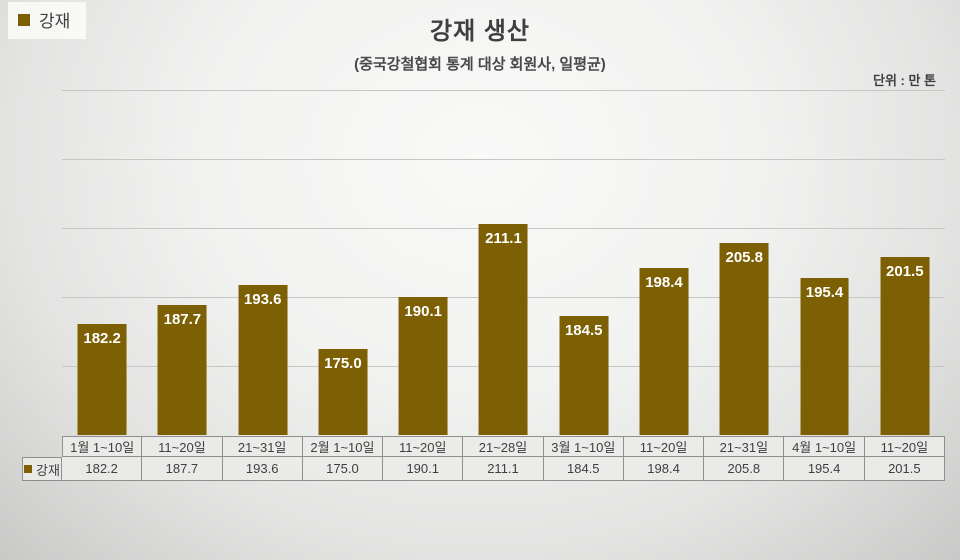 The width and height of the screenshot is (960, 560). I want to click on table-value-cell: 193.6, so click(262, 469).